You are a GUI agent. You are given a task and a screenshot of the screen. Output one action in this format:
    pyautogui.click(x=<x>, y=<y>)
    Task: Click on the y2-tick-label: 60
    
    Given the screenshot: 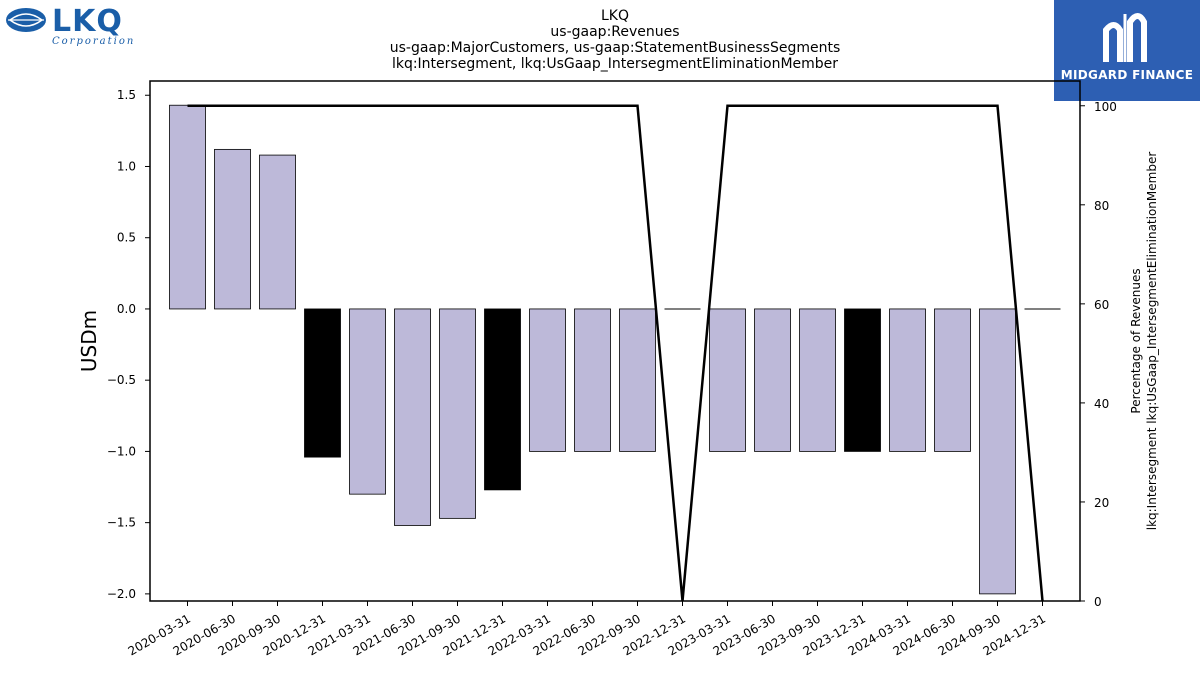 What is the action you would take?
    pyautogui.click(x=1101, y=305)
    